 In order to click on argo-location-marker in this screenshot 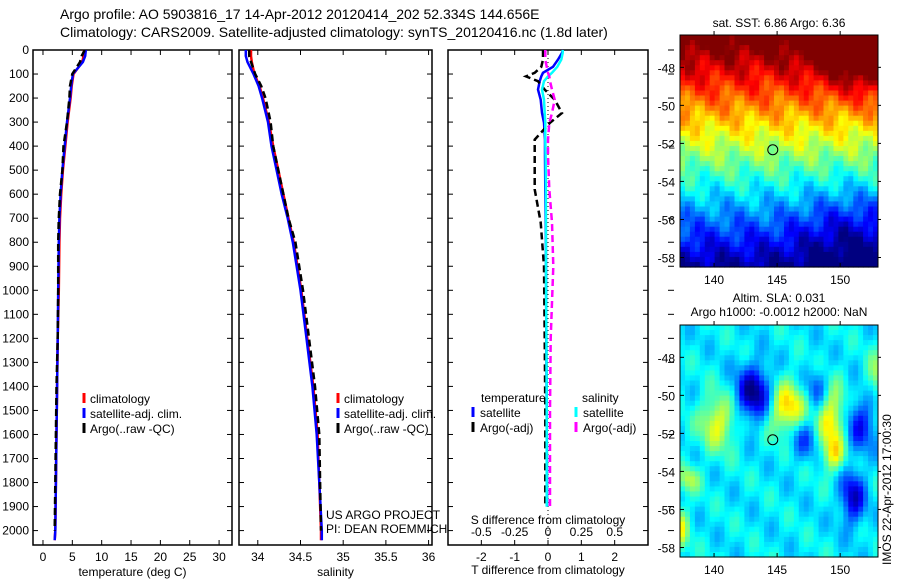, I will do `click(773, 150)`.